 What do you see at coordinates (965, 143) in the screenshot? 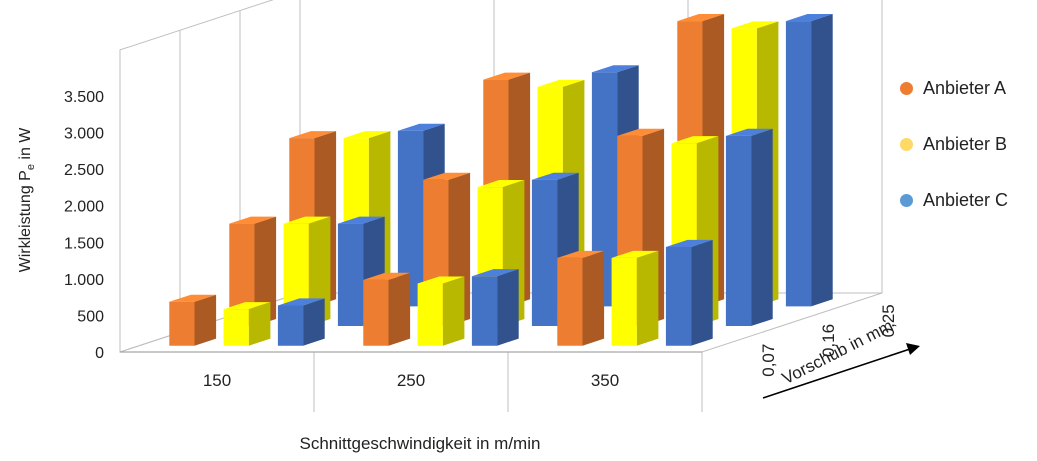
I see `legend-label-b: Anbieter B` at bounding box center [965, 143].